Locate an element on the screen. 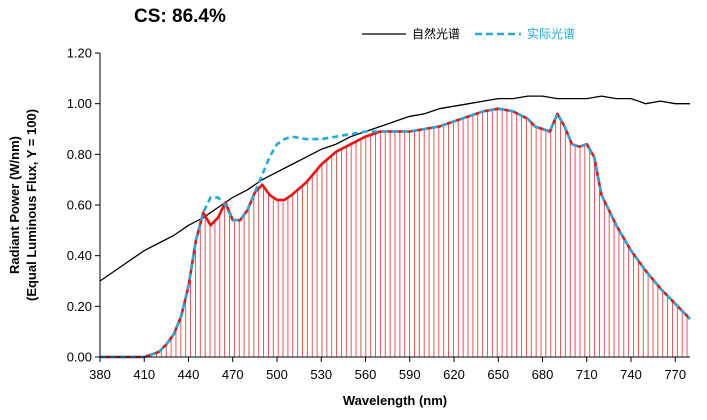 The image size is (707, 420). y-tick-label: 1.00 is located at coordinates (79, 103).